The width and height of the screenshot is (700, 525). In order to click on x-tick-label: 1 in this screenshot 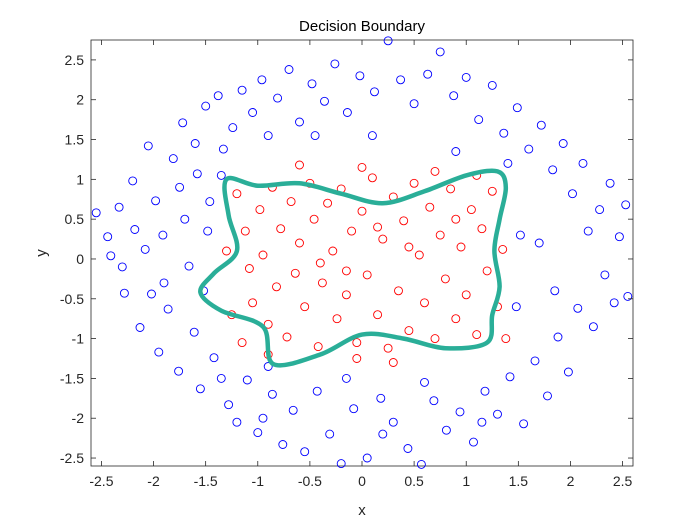, I will do `click(466, 481)`.